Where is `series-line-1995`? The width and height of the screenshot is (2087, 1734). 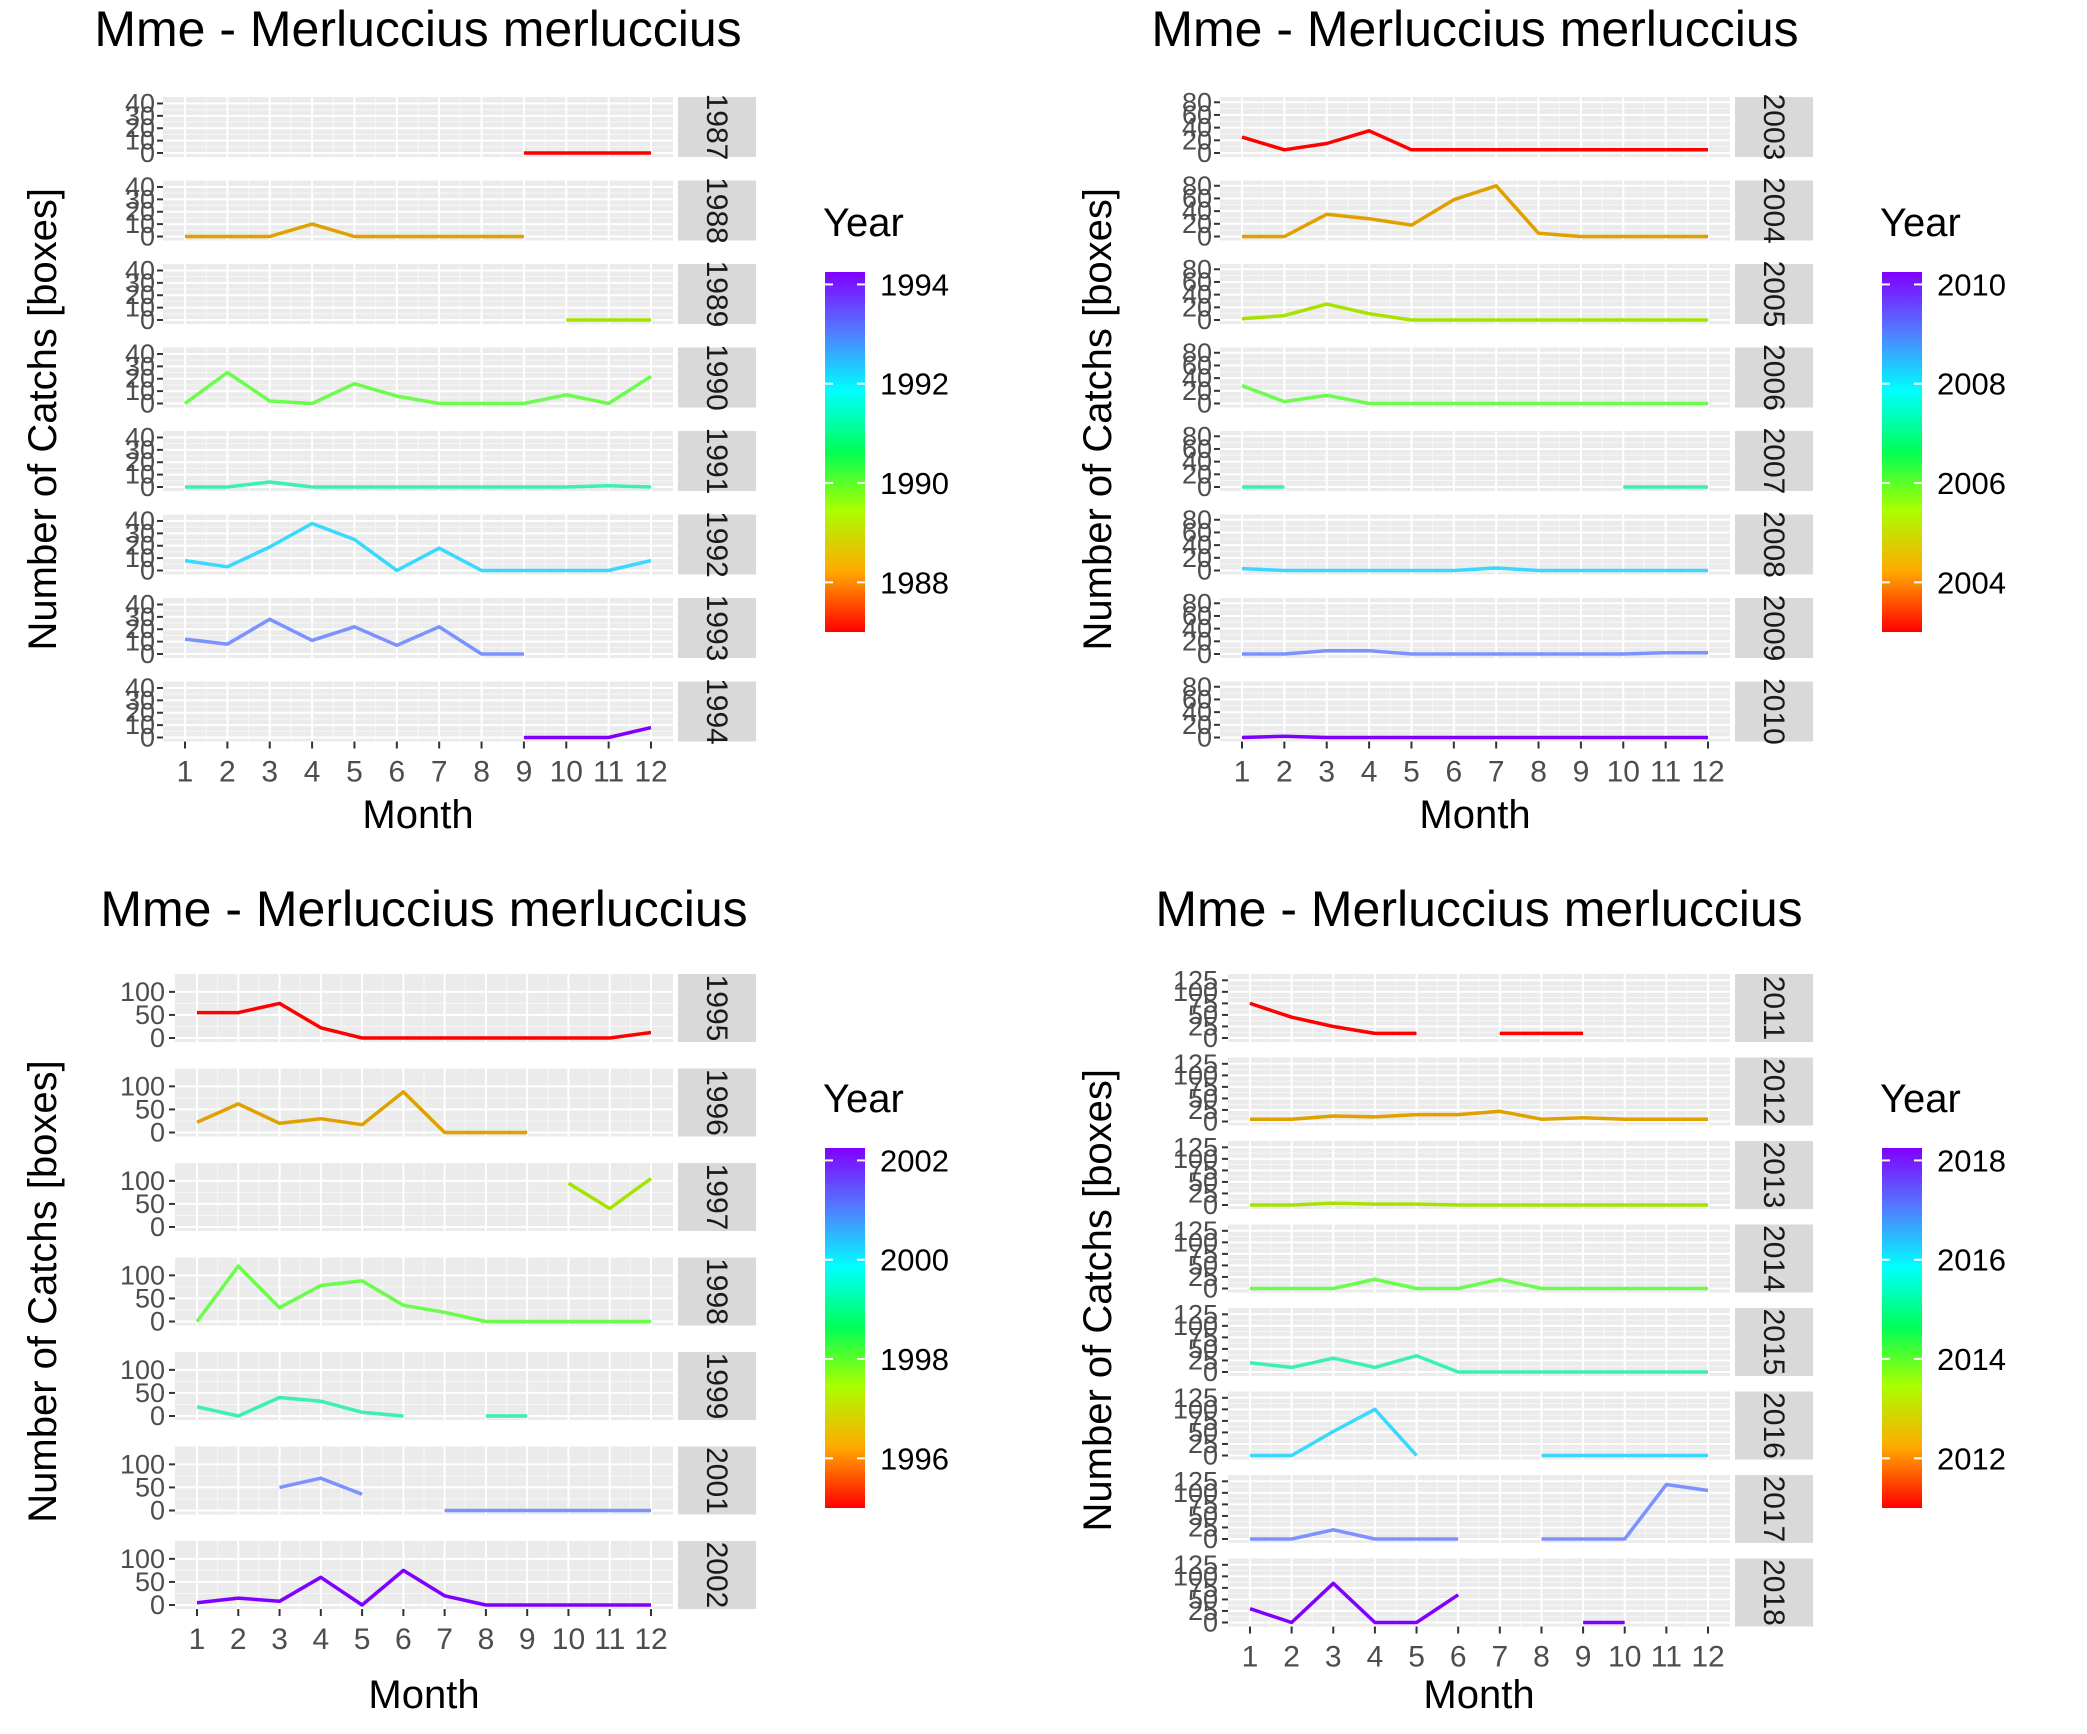 series-line-1995 is located at coordinates (424, 1020).